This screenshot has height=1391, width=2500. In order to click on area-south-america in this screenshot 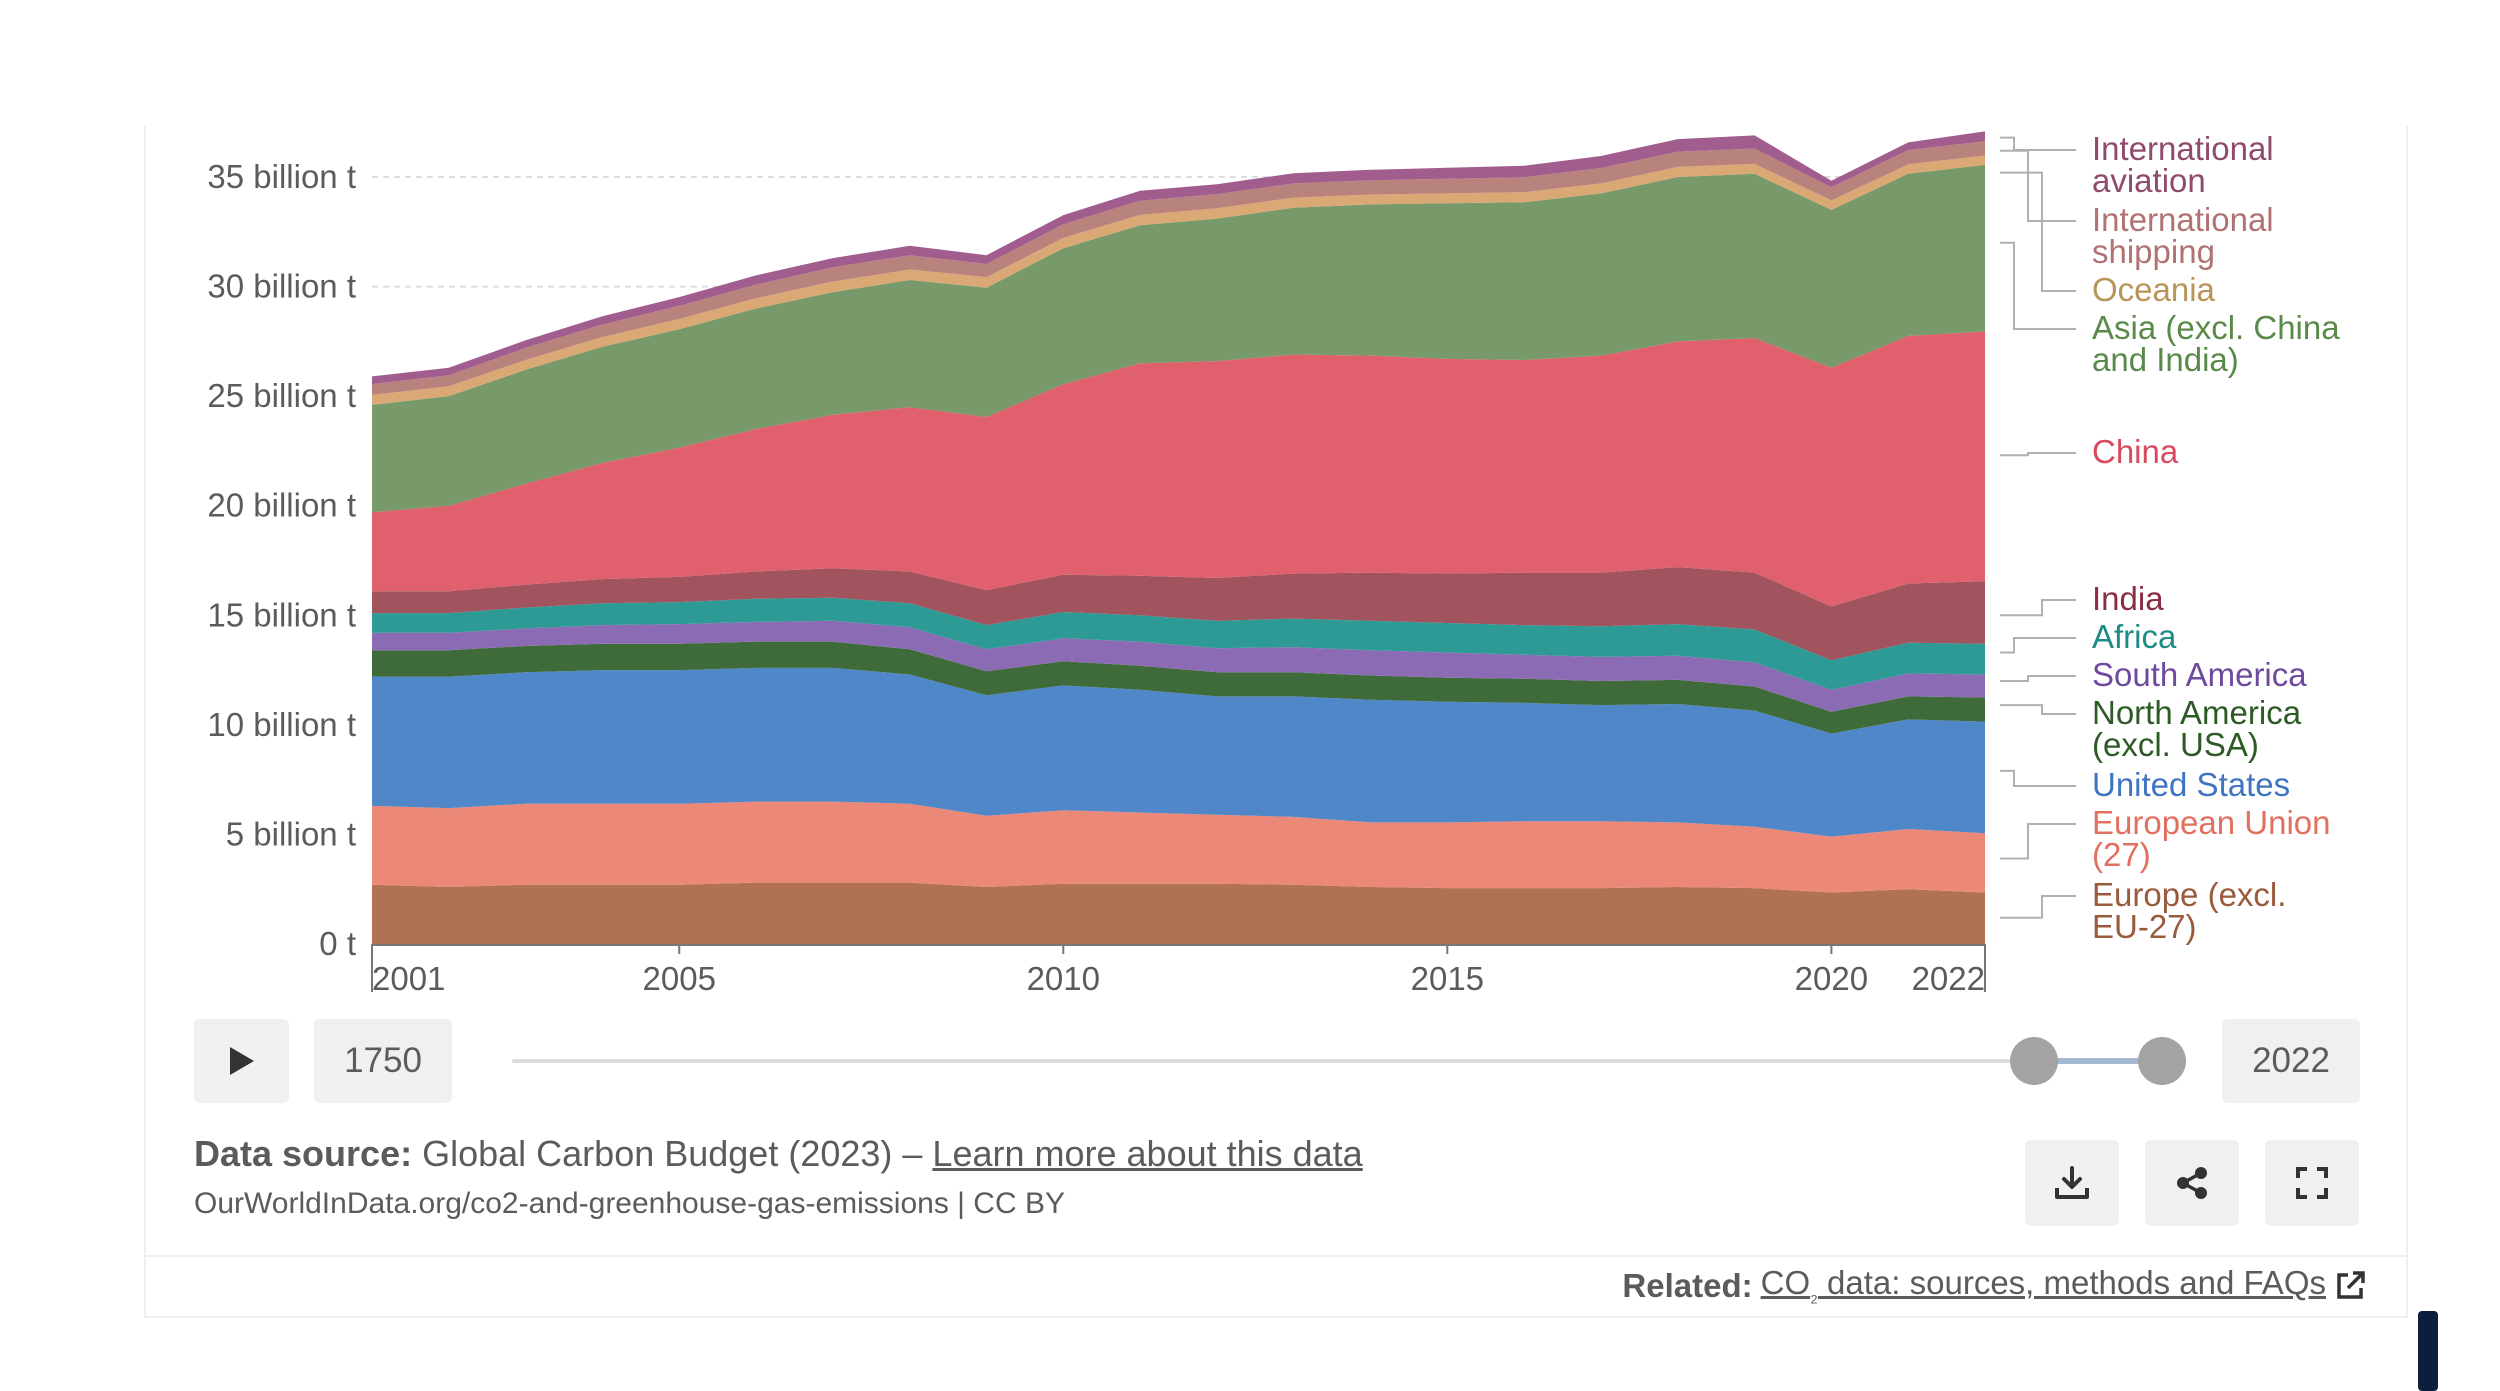, I will do `click(1178, 666)`.